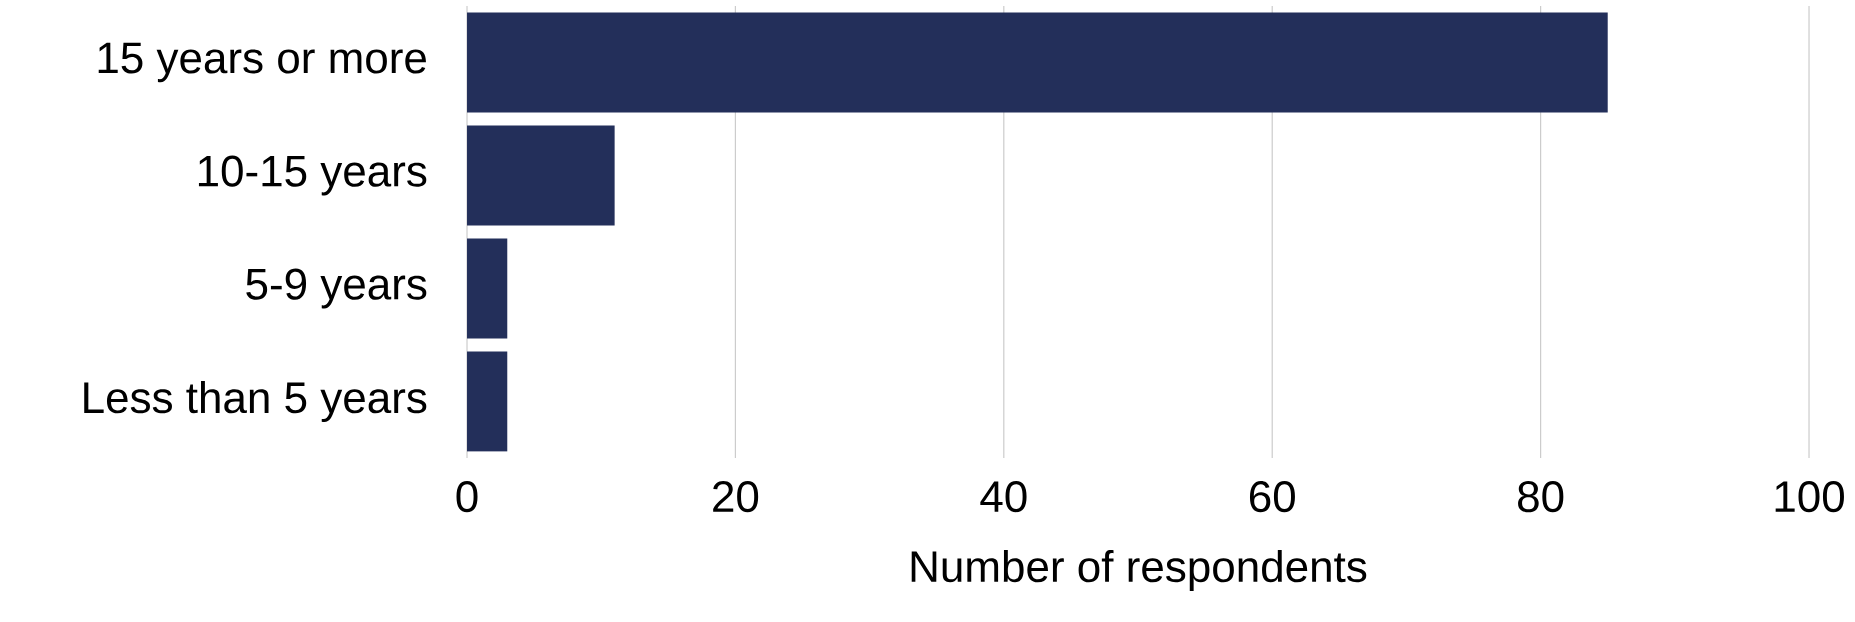 The width and height of the screenshot is (1855, 622). Describe the element at coordinates (336, 288) in the screenshot. I see `y-tick-label: 5-9 years` at that location.